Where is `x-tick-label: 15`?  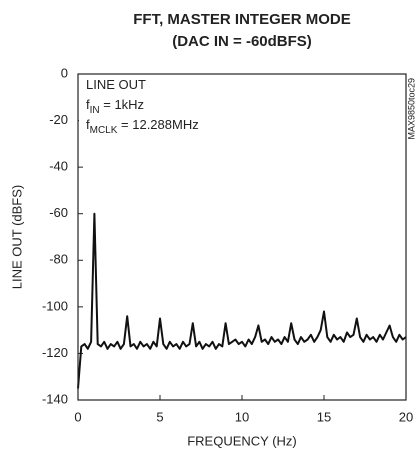 x-tick-label: 15 is located at coordinates (324, 416).